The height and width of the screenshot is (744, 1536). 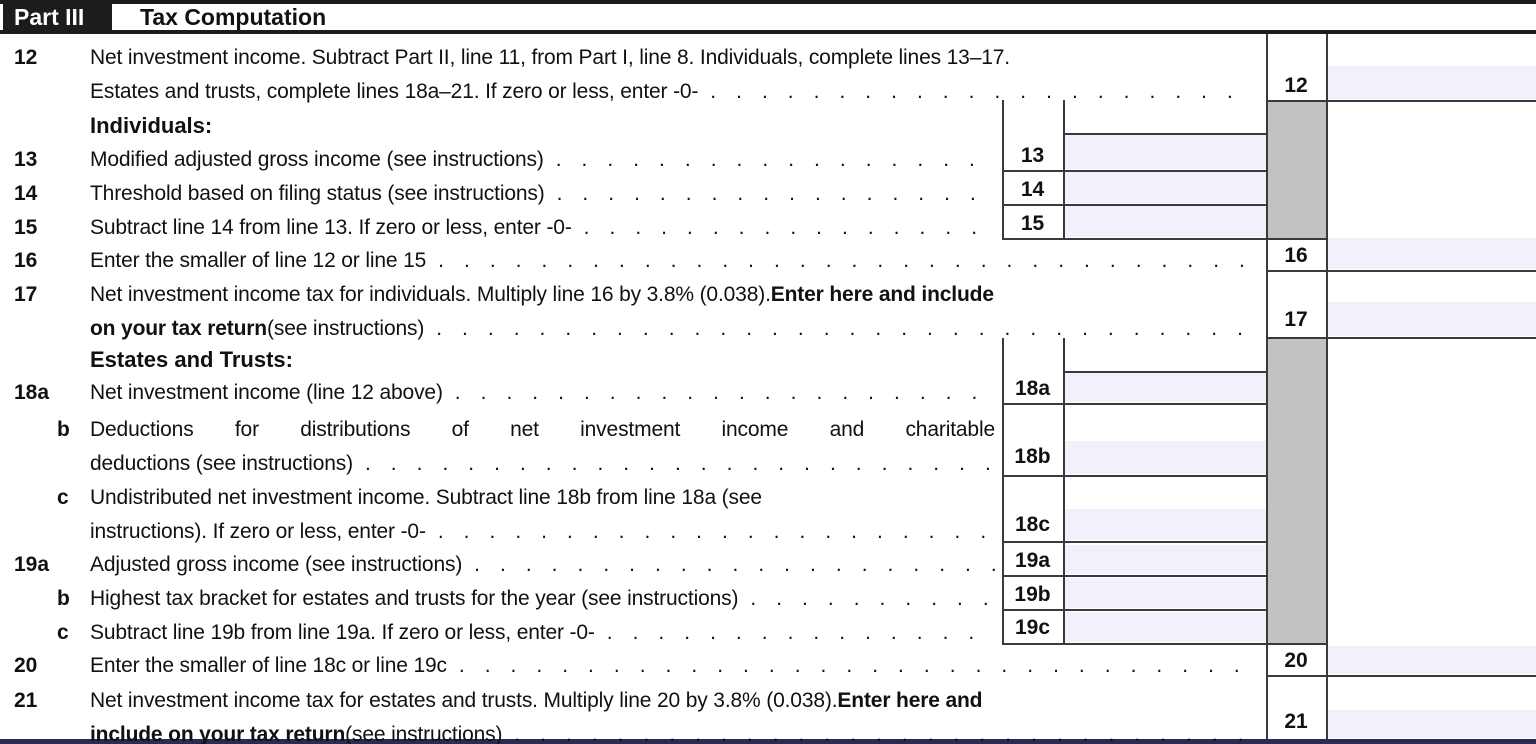 I want to click on line-19b-box-label: 19b, so click(x=1032, y=594).